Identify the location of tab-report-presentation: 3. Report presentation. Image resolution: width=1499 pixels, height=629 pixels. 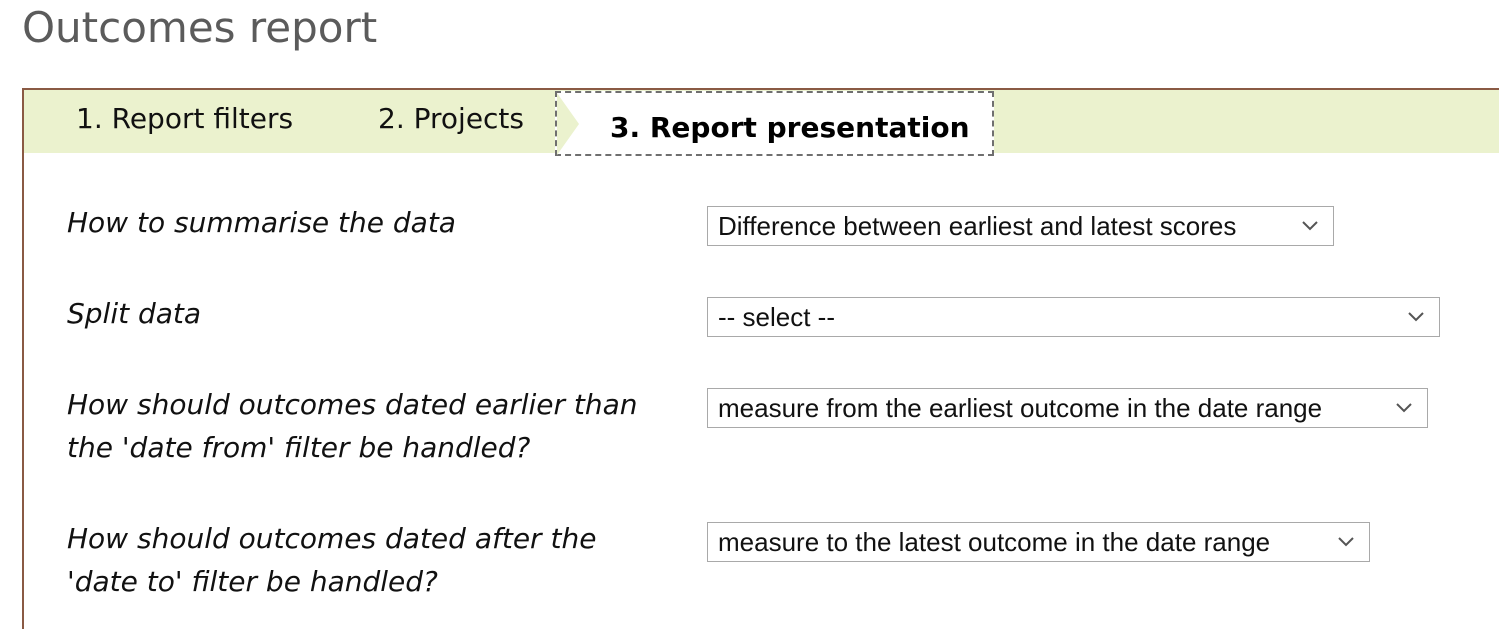
(774, 123).